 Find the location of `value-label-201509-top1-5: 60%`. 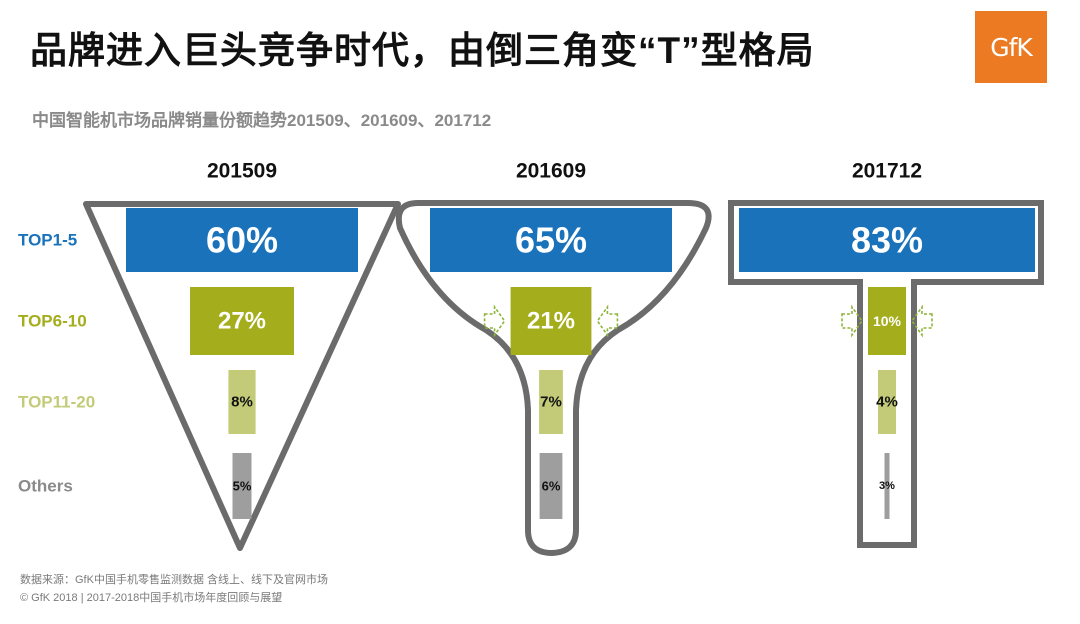

value-label-201509-top1-5: 60% is located at coordinates (242, 240).